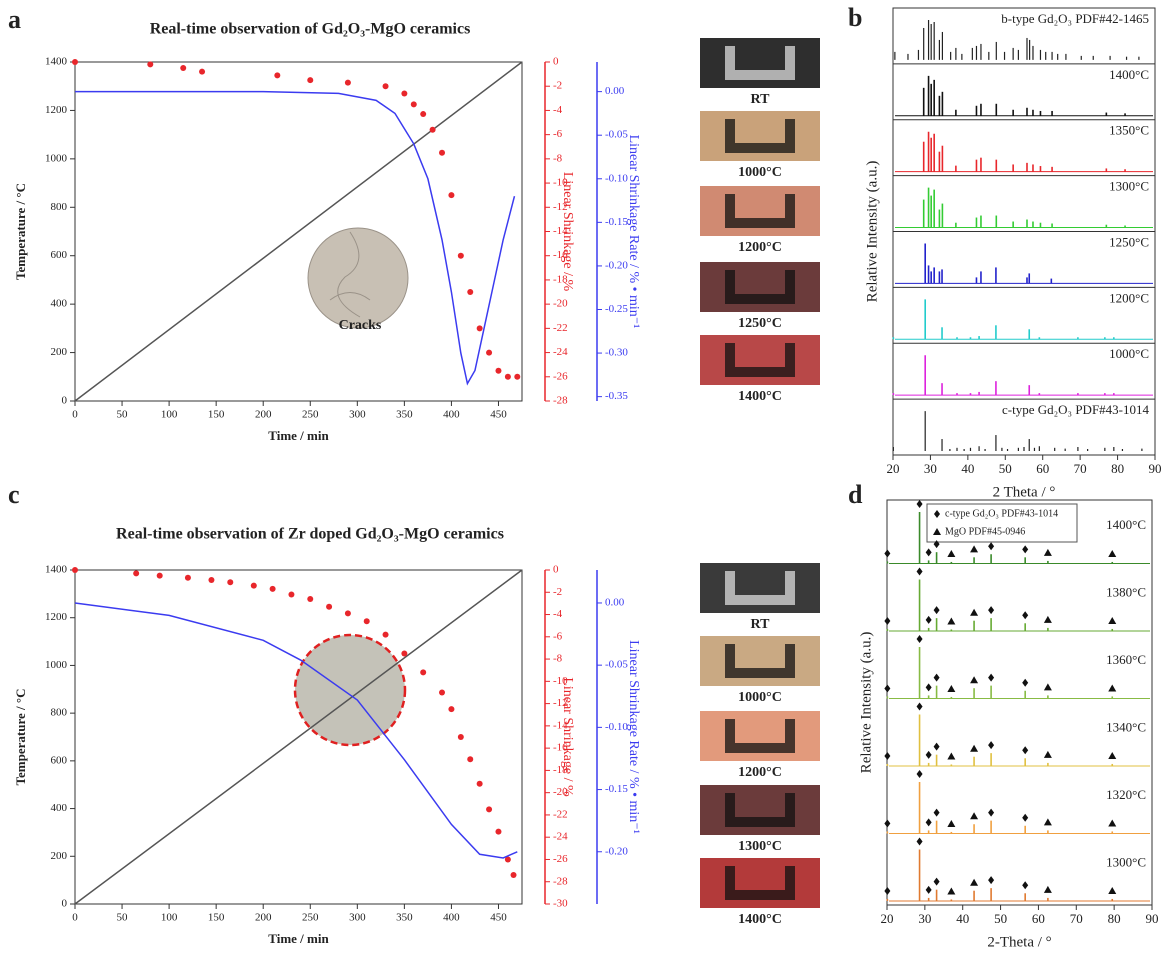 This screenshot has width=1162, height=959. What do you see at coordinates (75, 918) in the screenshot?
I see `x-tick-label: 0` at bounding box center [75, 918].